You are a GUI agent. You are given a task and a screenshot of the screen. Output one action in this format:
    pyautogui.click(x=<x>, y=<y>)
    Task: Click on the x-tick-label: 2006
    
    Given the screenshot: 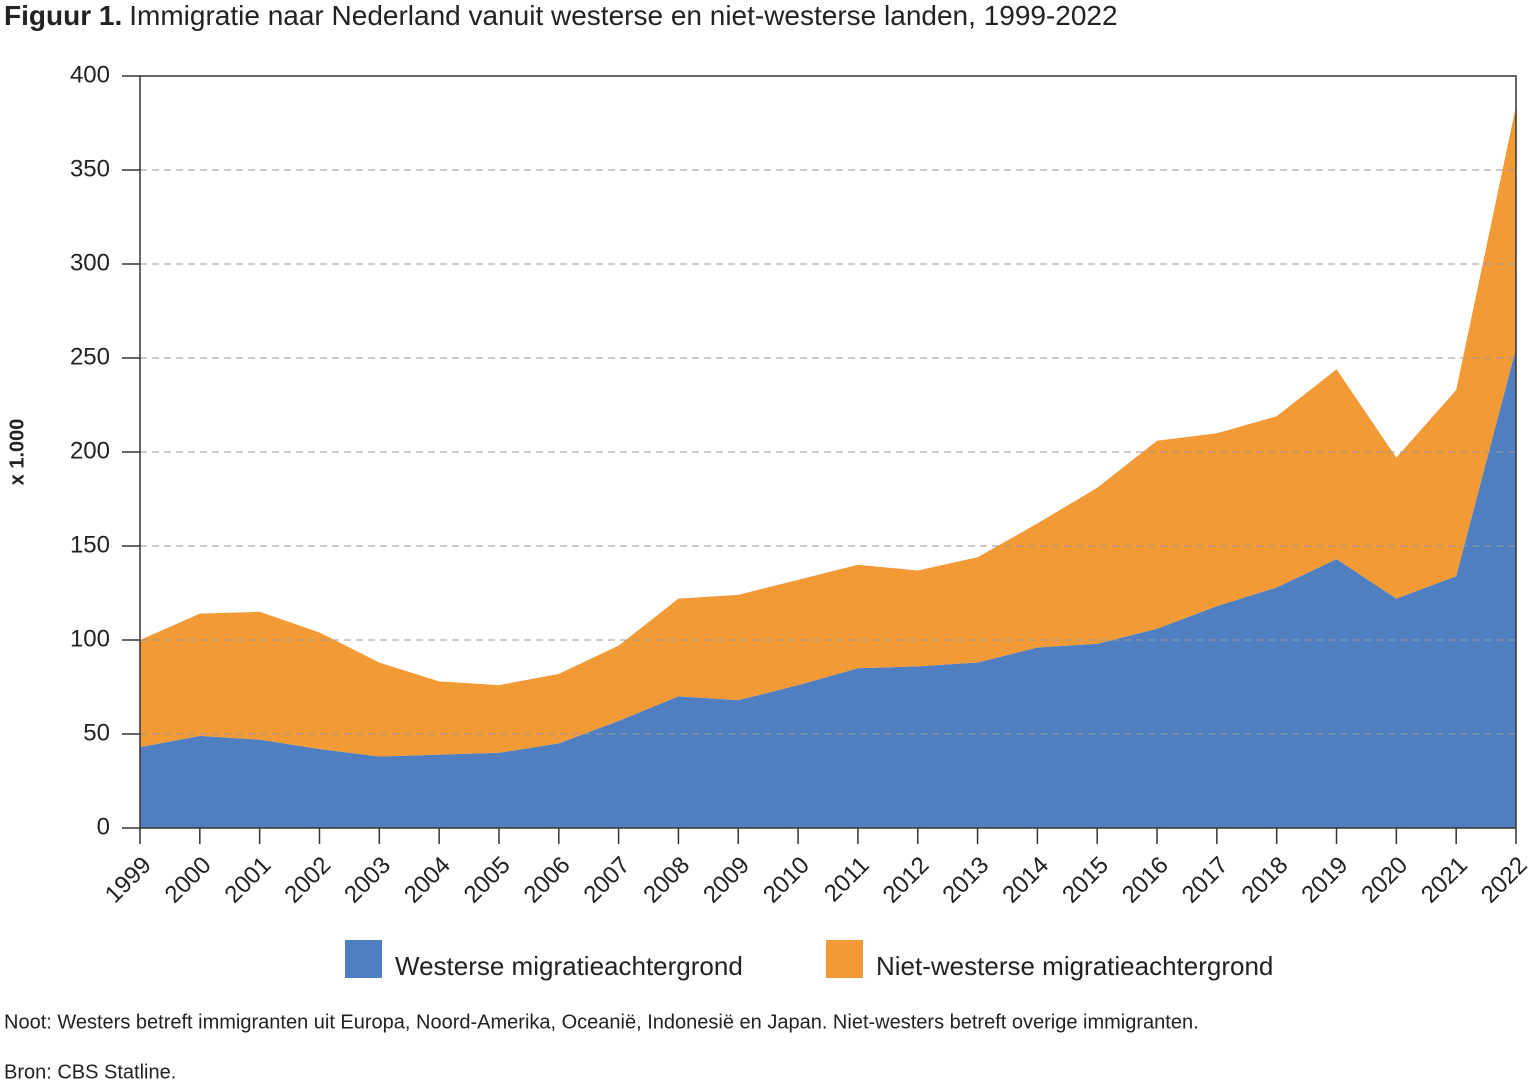 What is the action you would take?
    pyautogui.click(x=547, y=880)
    